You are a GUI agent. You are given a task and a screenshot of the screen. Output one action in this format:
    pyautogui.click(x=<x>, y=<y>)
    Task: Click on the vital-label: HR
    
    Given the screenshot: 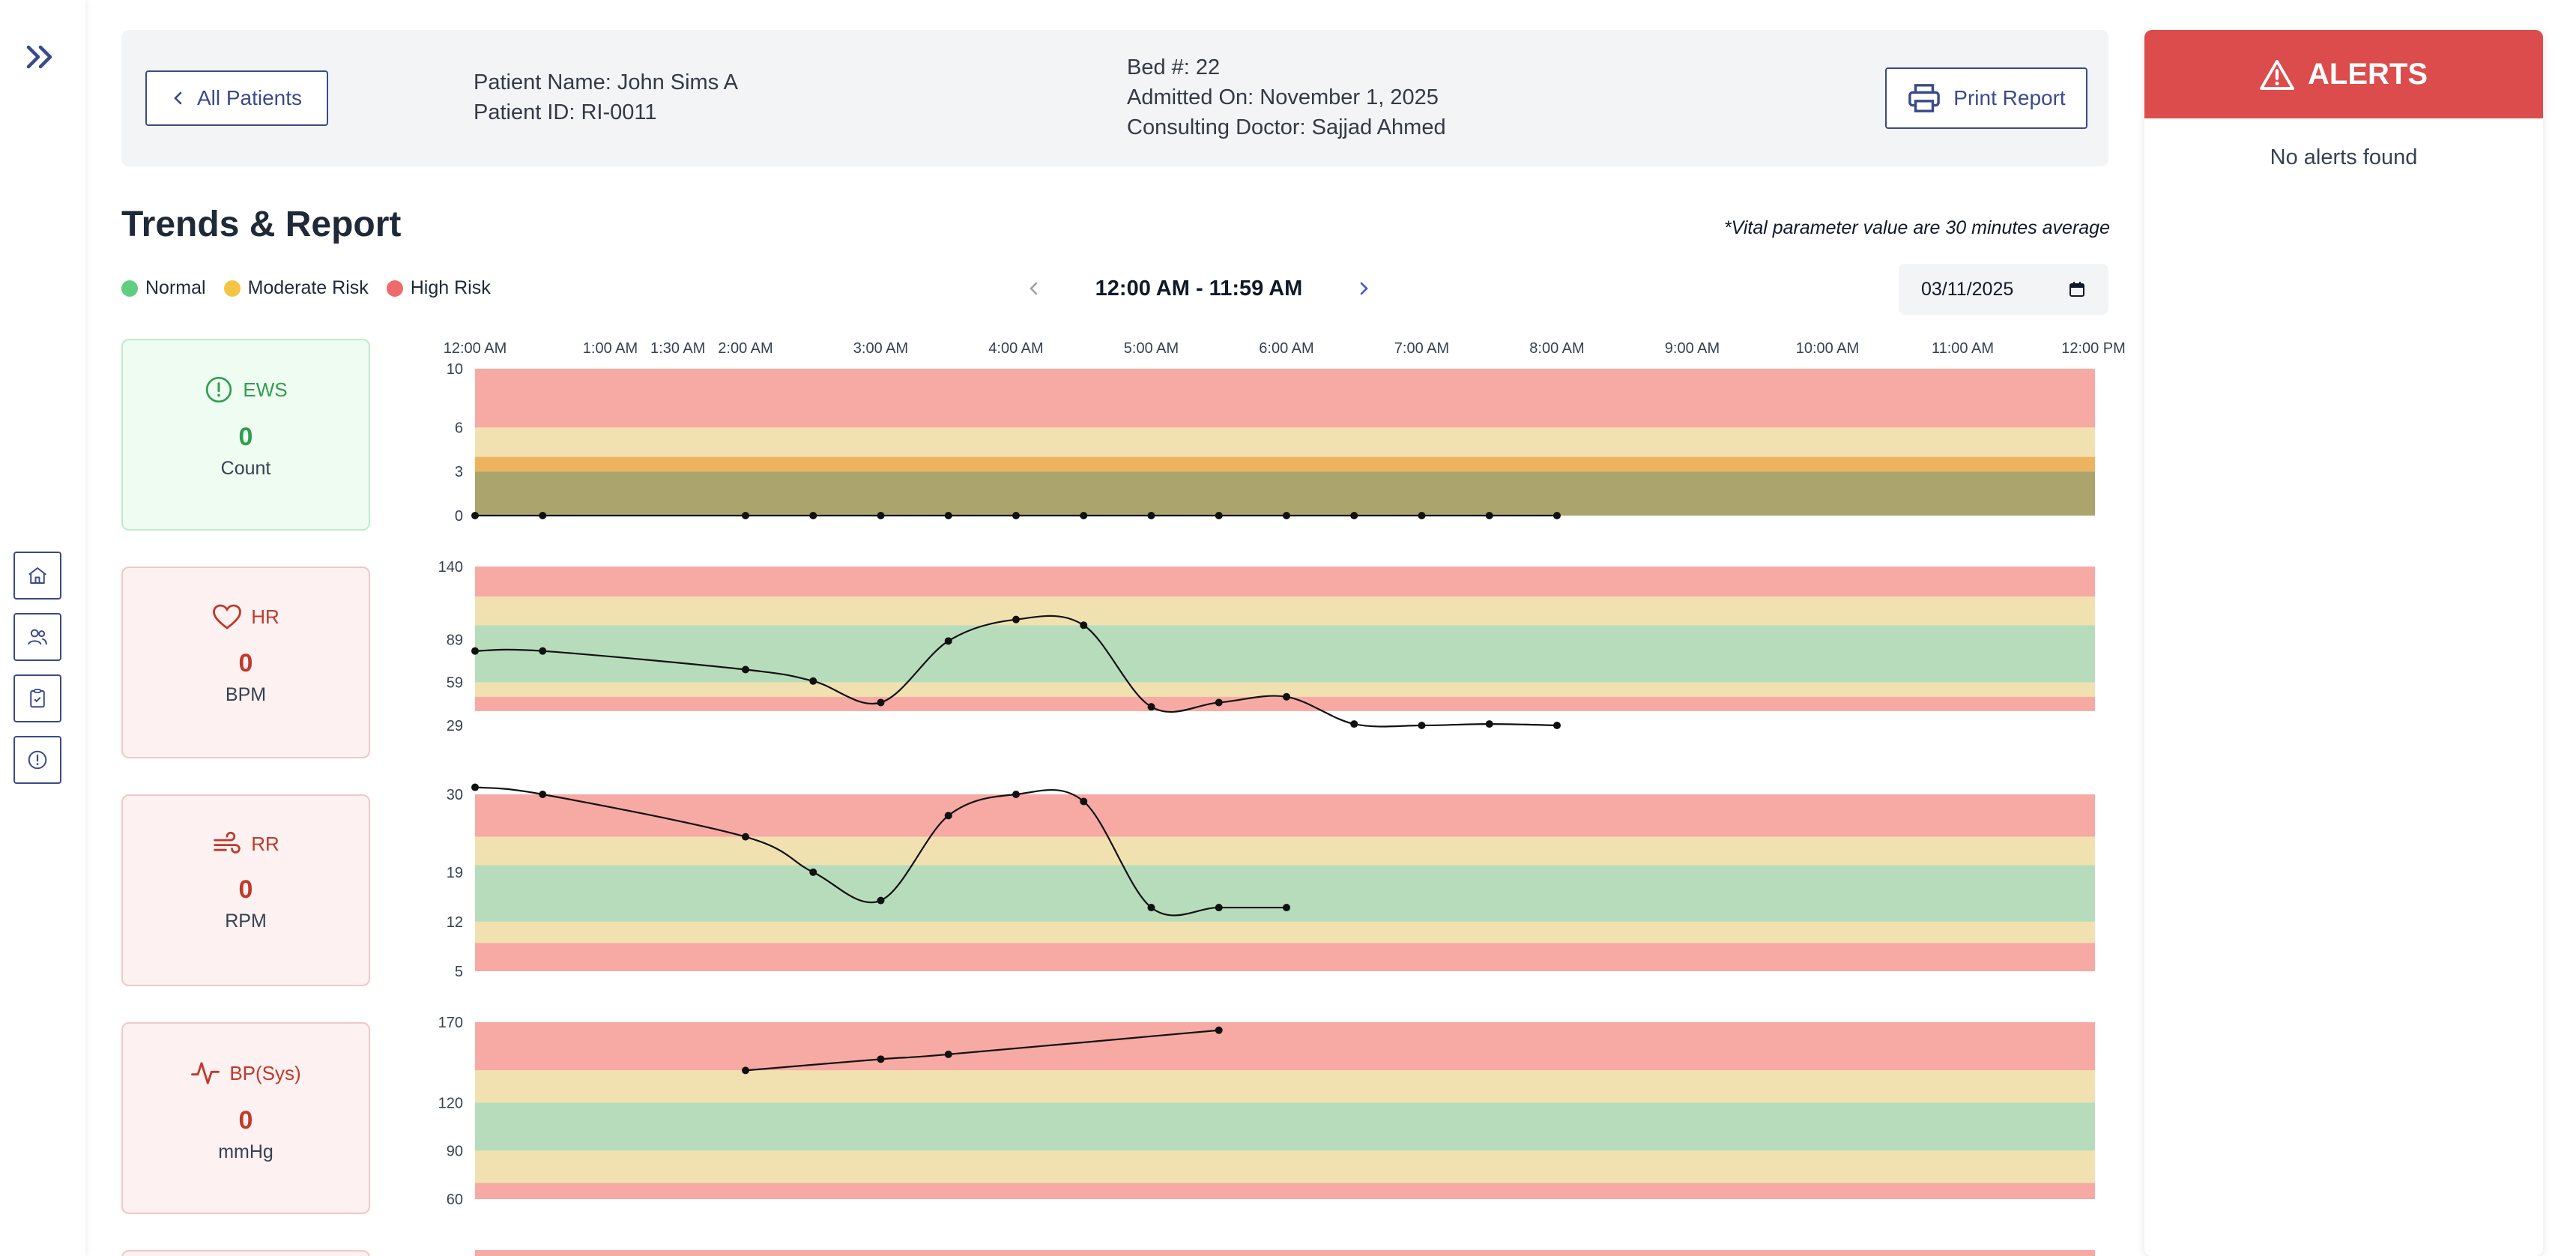 What is the action you would take?
    pyautogui.click(x=265, y=616)
    